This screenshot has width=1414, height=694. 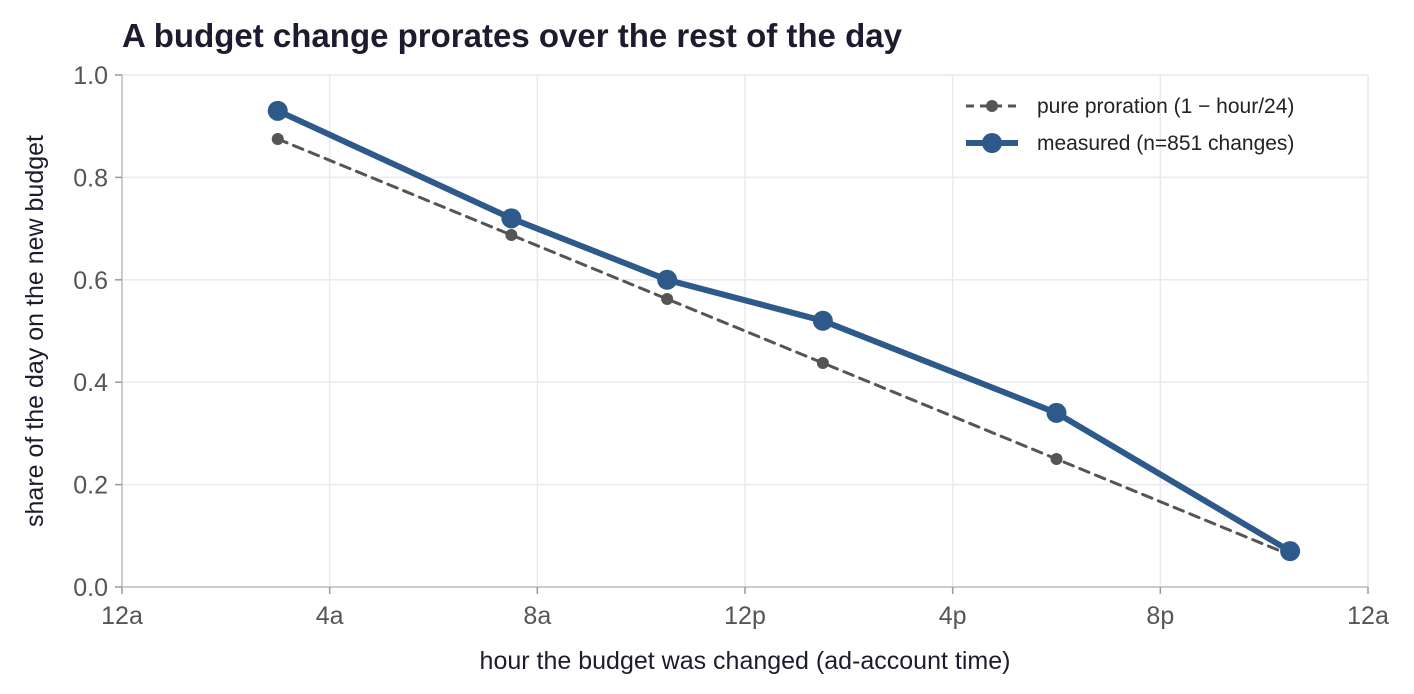 What do you see at coordinates (35, 331) in the screenshot?
I see `y-axis-label: share of the day on the new budget` at bounding box center [35, 331].